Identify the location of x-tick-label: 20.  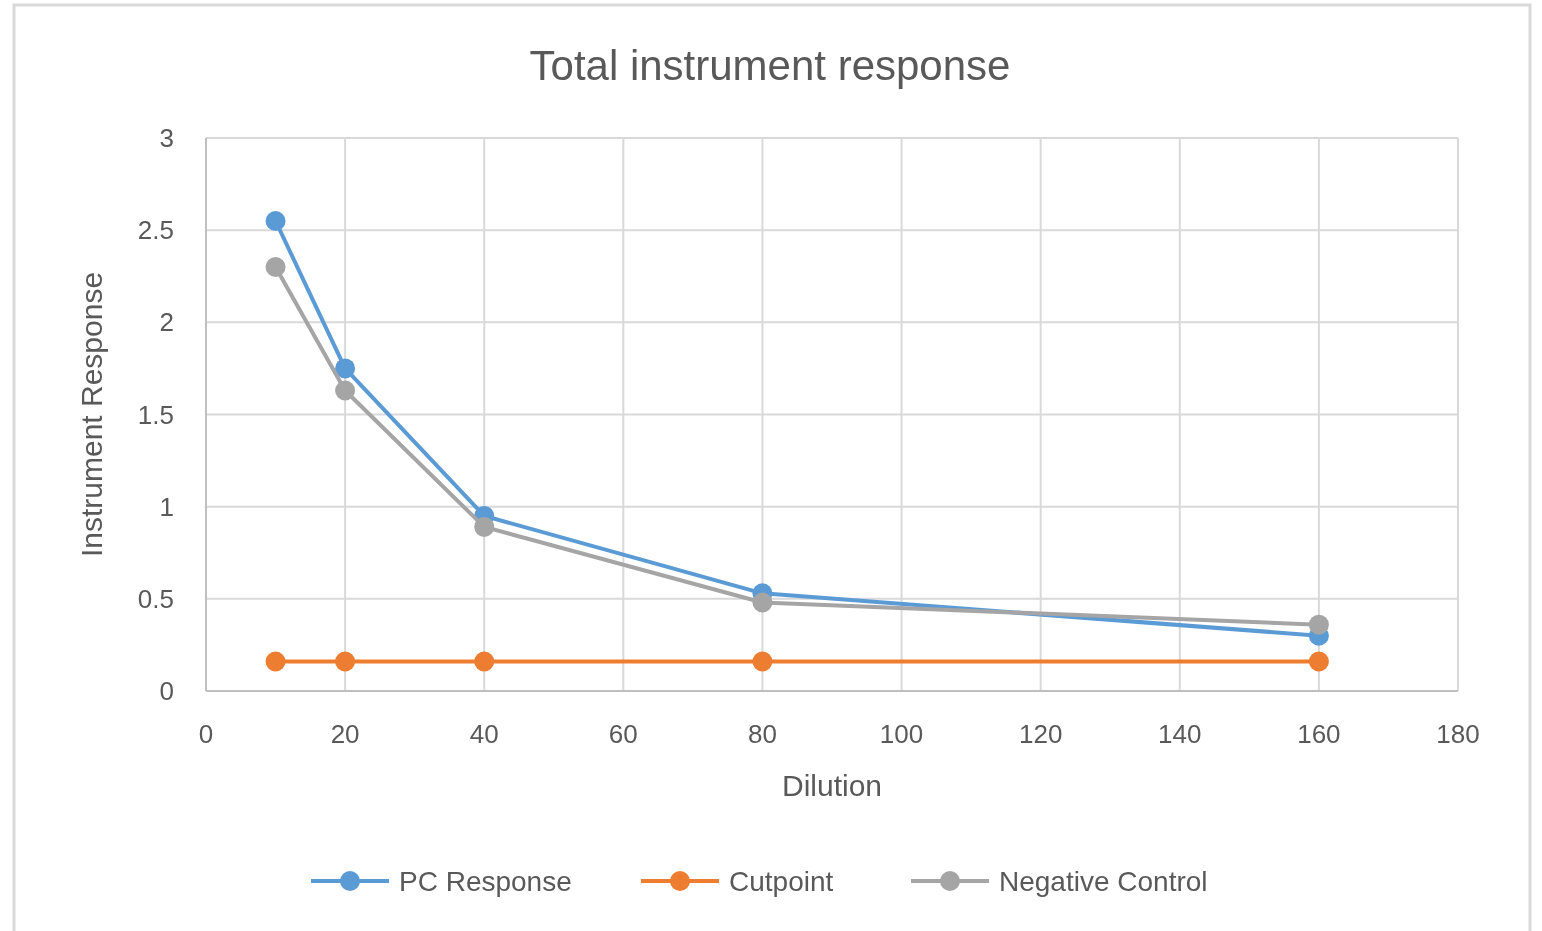
(345, 734).